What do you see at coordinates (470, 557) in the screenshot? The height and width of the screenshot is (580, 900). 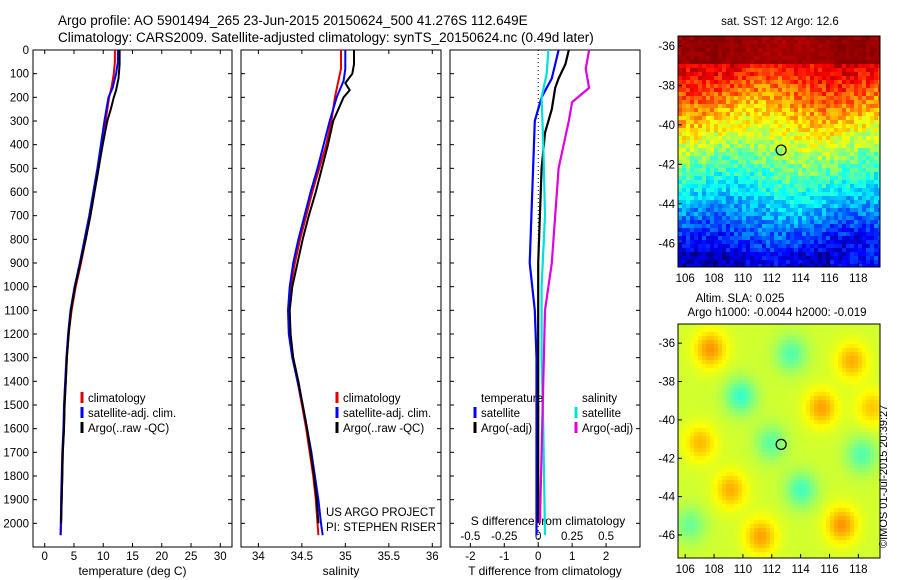 I see `difference-xtick-label: -2` at bounding box center [470, 557].